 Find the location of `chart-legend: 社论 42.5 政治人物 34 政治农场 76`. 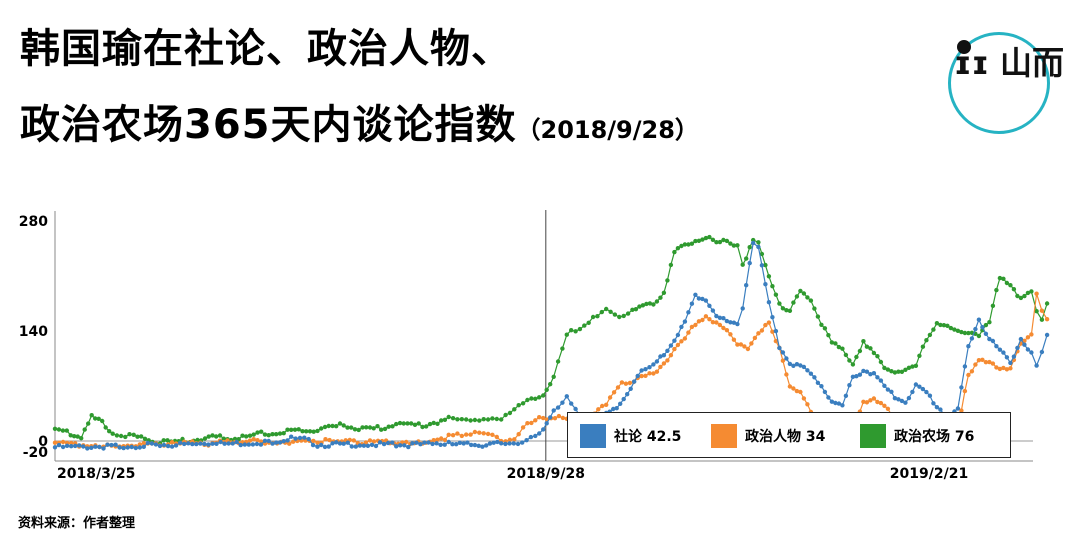

chart-legend: 社论 42.5 政治人物 34 政治农场 76 is located at coordinates (789, 435).